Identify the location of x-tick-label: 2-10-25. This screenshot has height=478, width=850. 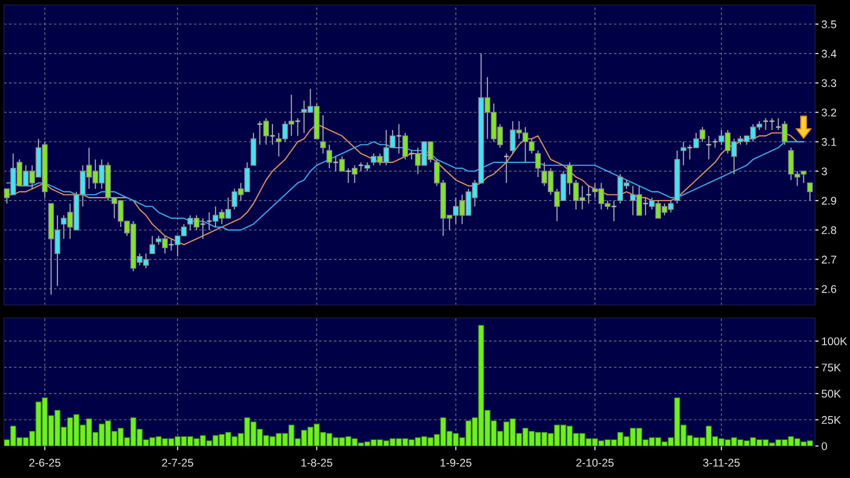
(595, 462).